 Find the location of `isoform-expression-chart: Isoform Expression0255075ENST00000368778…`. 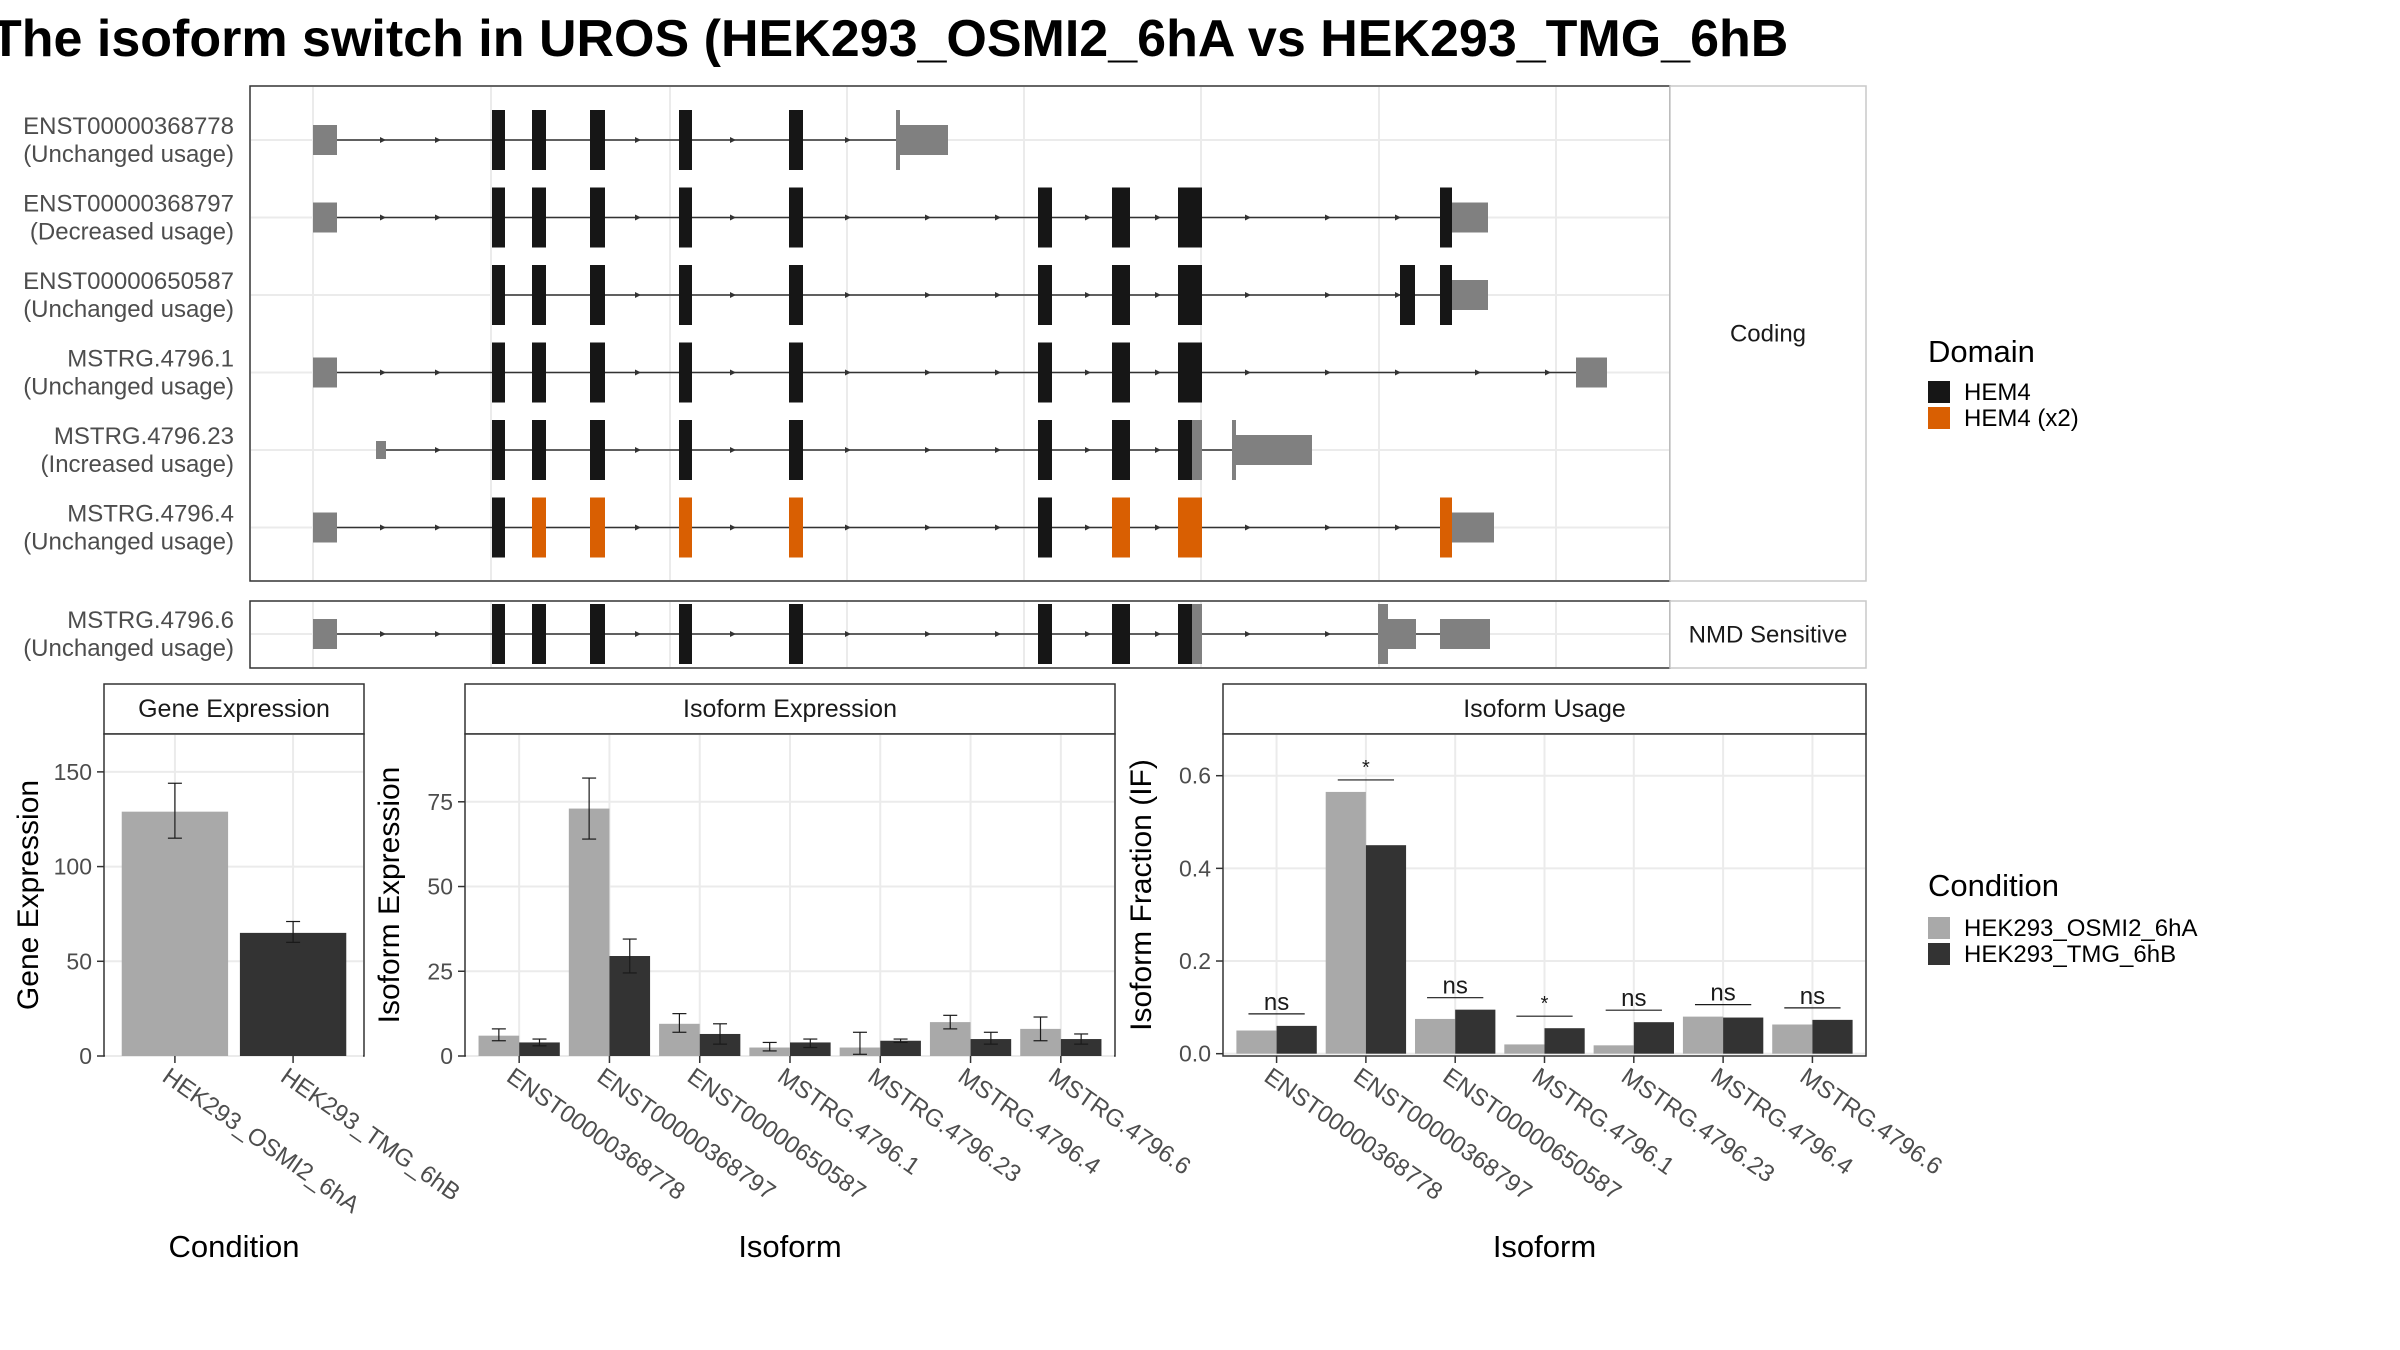

isoform-expression-chart: Isoform Expression0255075ENST00000368778… is located at coordinates (784, 973).